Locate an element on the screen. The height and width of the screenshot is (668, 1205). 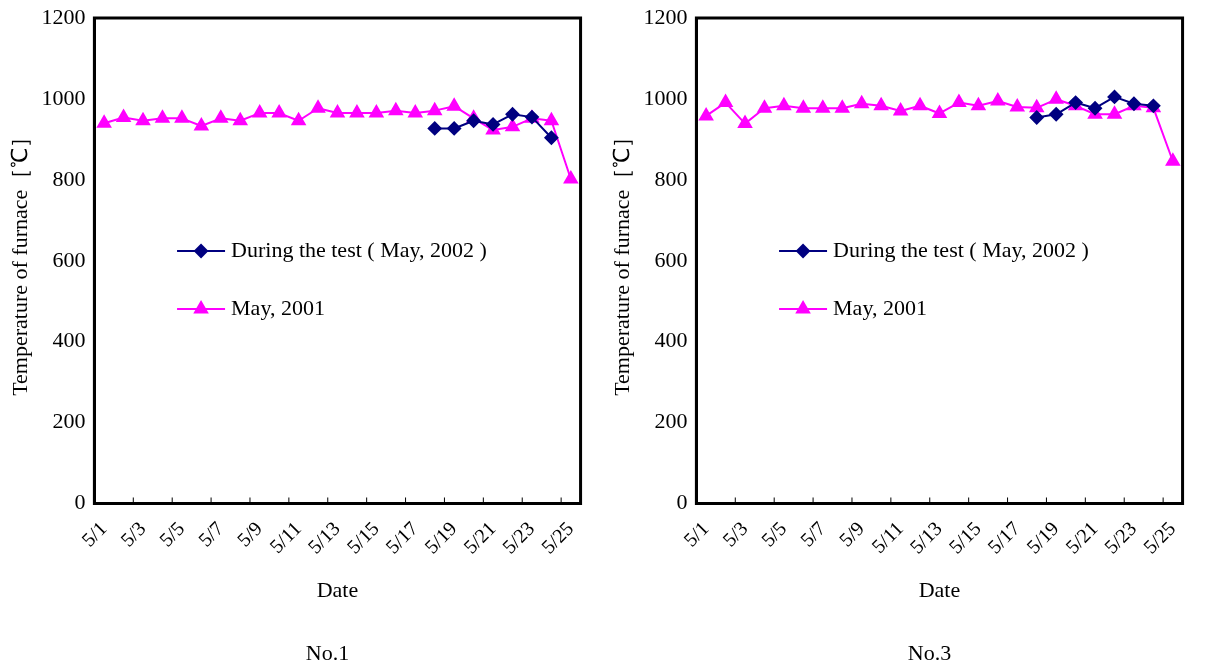
text: No.1 is located at coordinates (327, 652).